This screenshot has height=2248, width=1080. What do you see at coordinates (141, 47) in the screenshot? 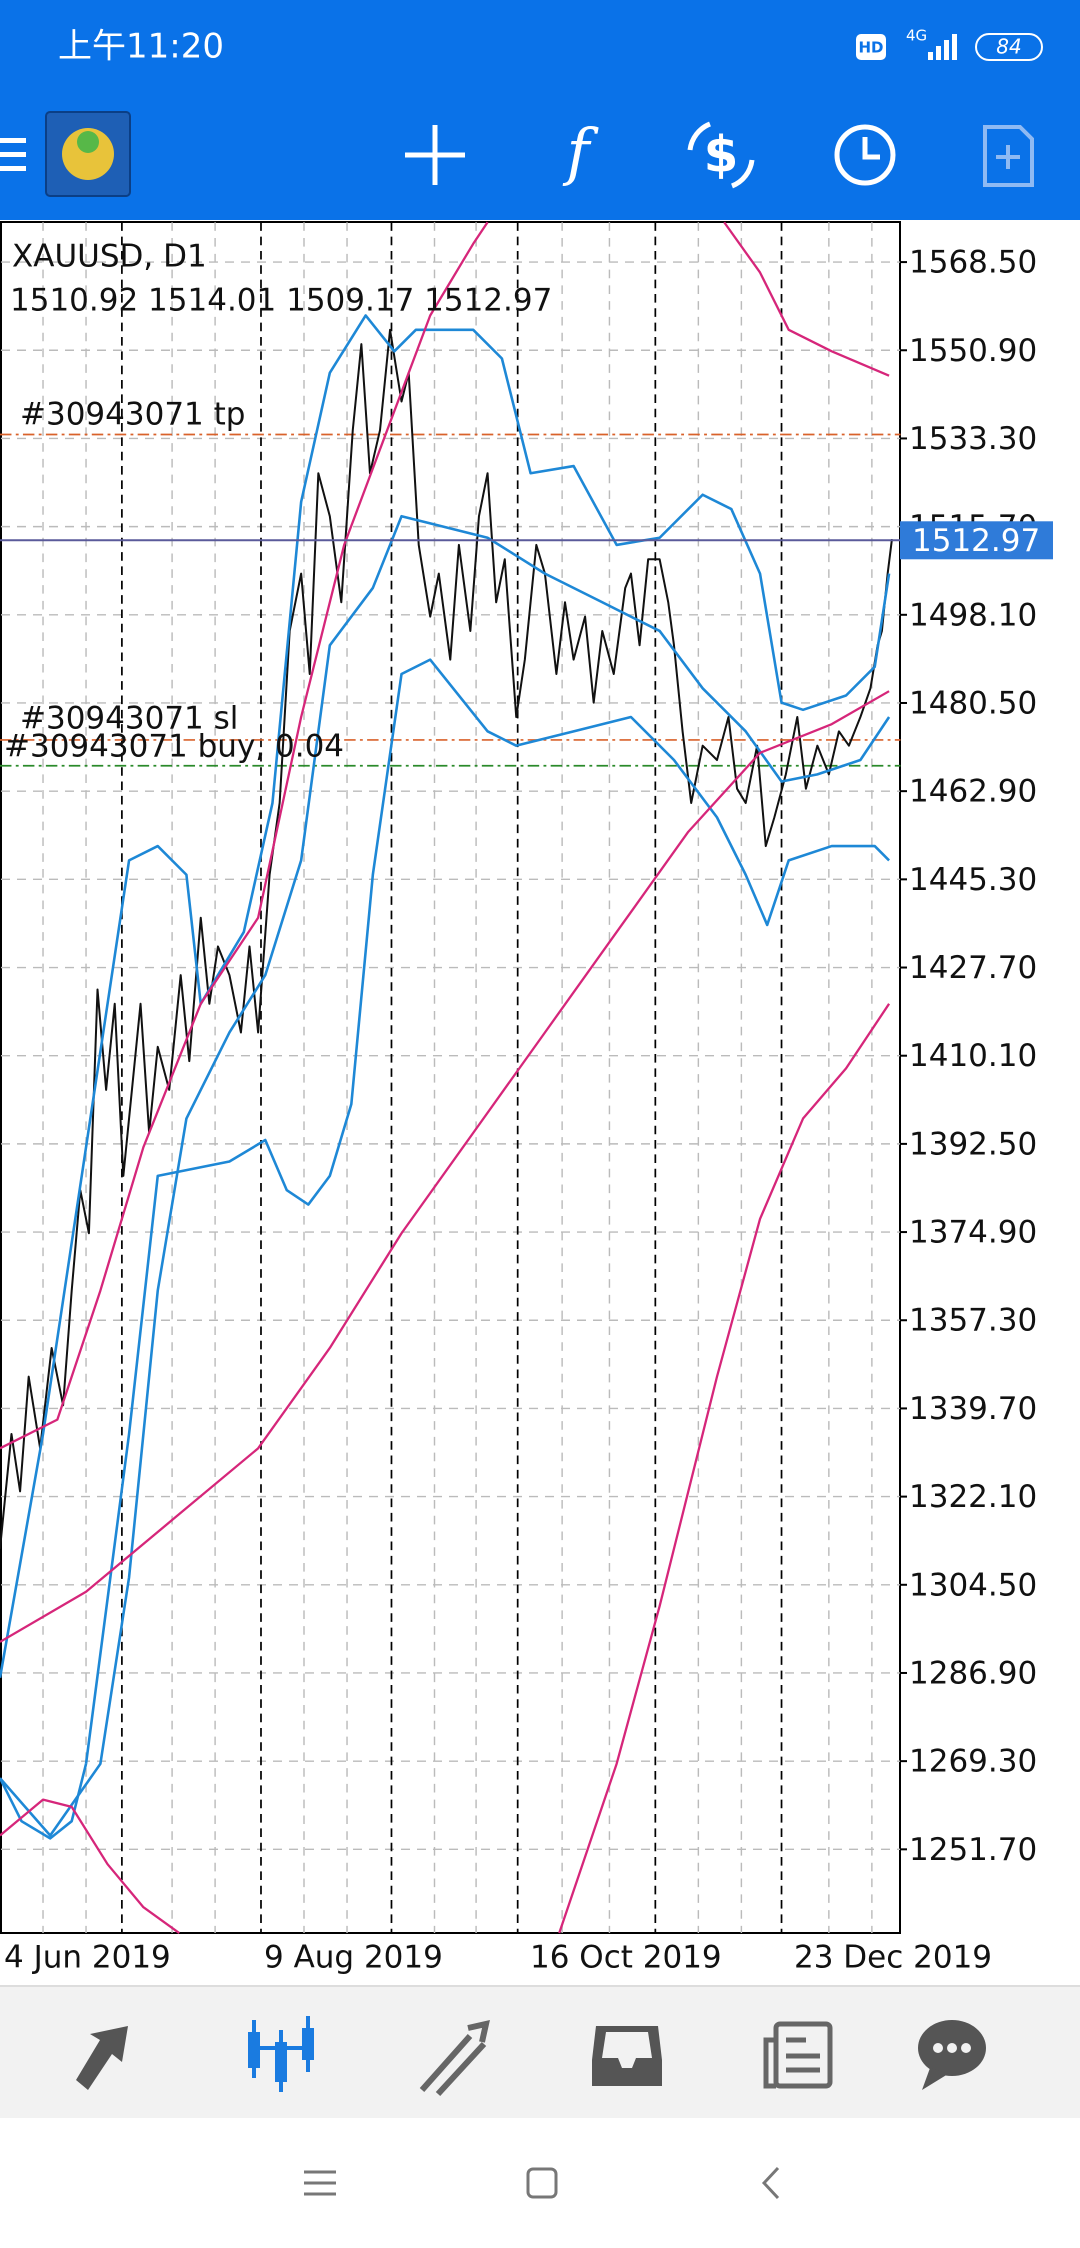
I see `status-time: 上午11:20` at bounding box center [141, 47].